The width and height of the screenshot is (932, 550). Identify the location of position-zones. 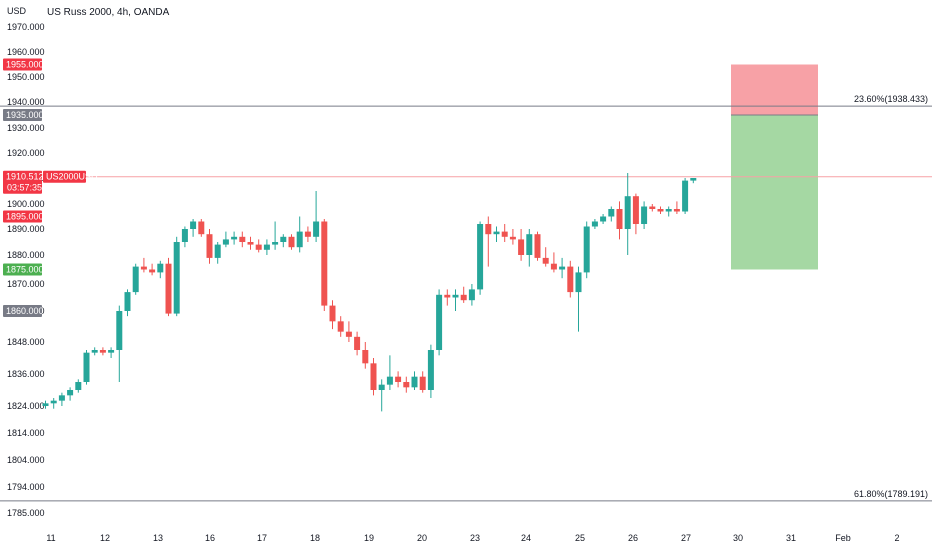
(774, 167).